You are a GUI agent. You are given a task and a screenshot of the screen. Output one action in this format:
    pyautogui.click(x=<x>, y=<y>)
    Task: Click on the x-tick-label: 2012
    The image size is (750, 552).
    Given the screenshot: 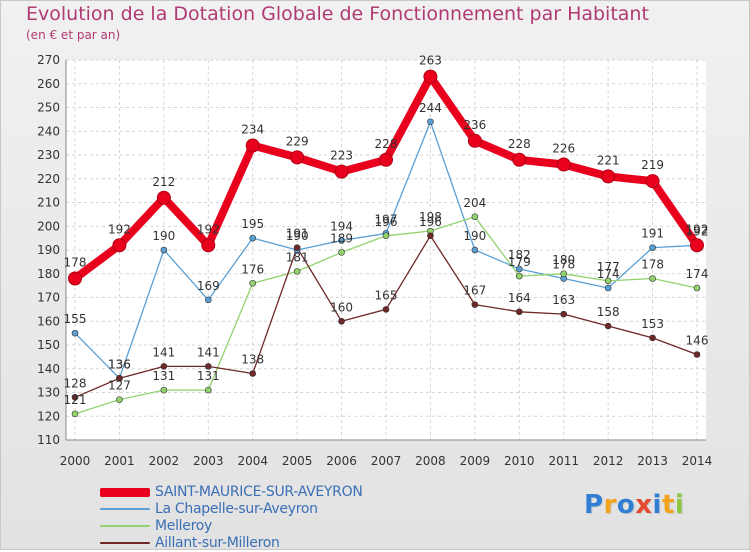 What is the action you would take?
    pyautogui.click(x=608, y=461)
    